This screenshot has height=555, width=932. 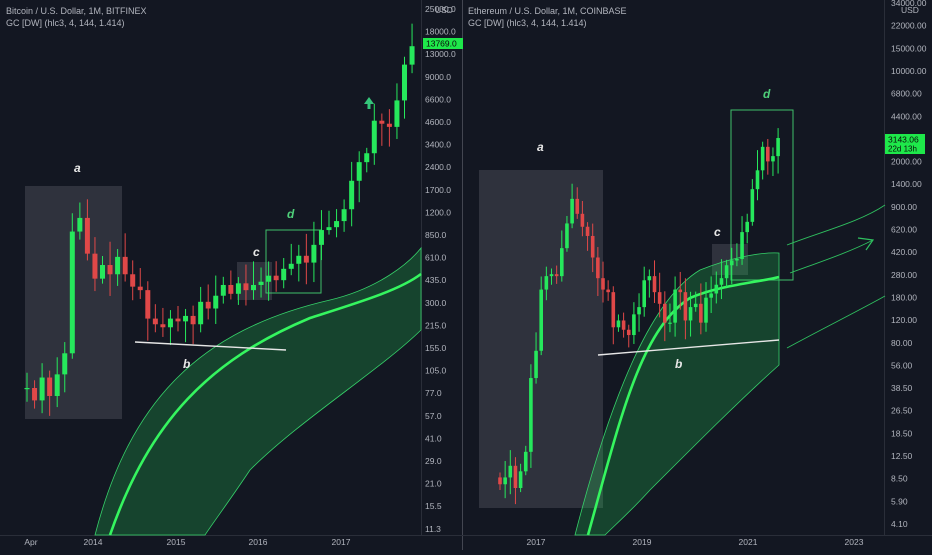 I want to click on btc-x-tick-label: 2017, so click(x=341, y=542).